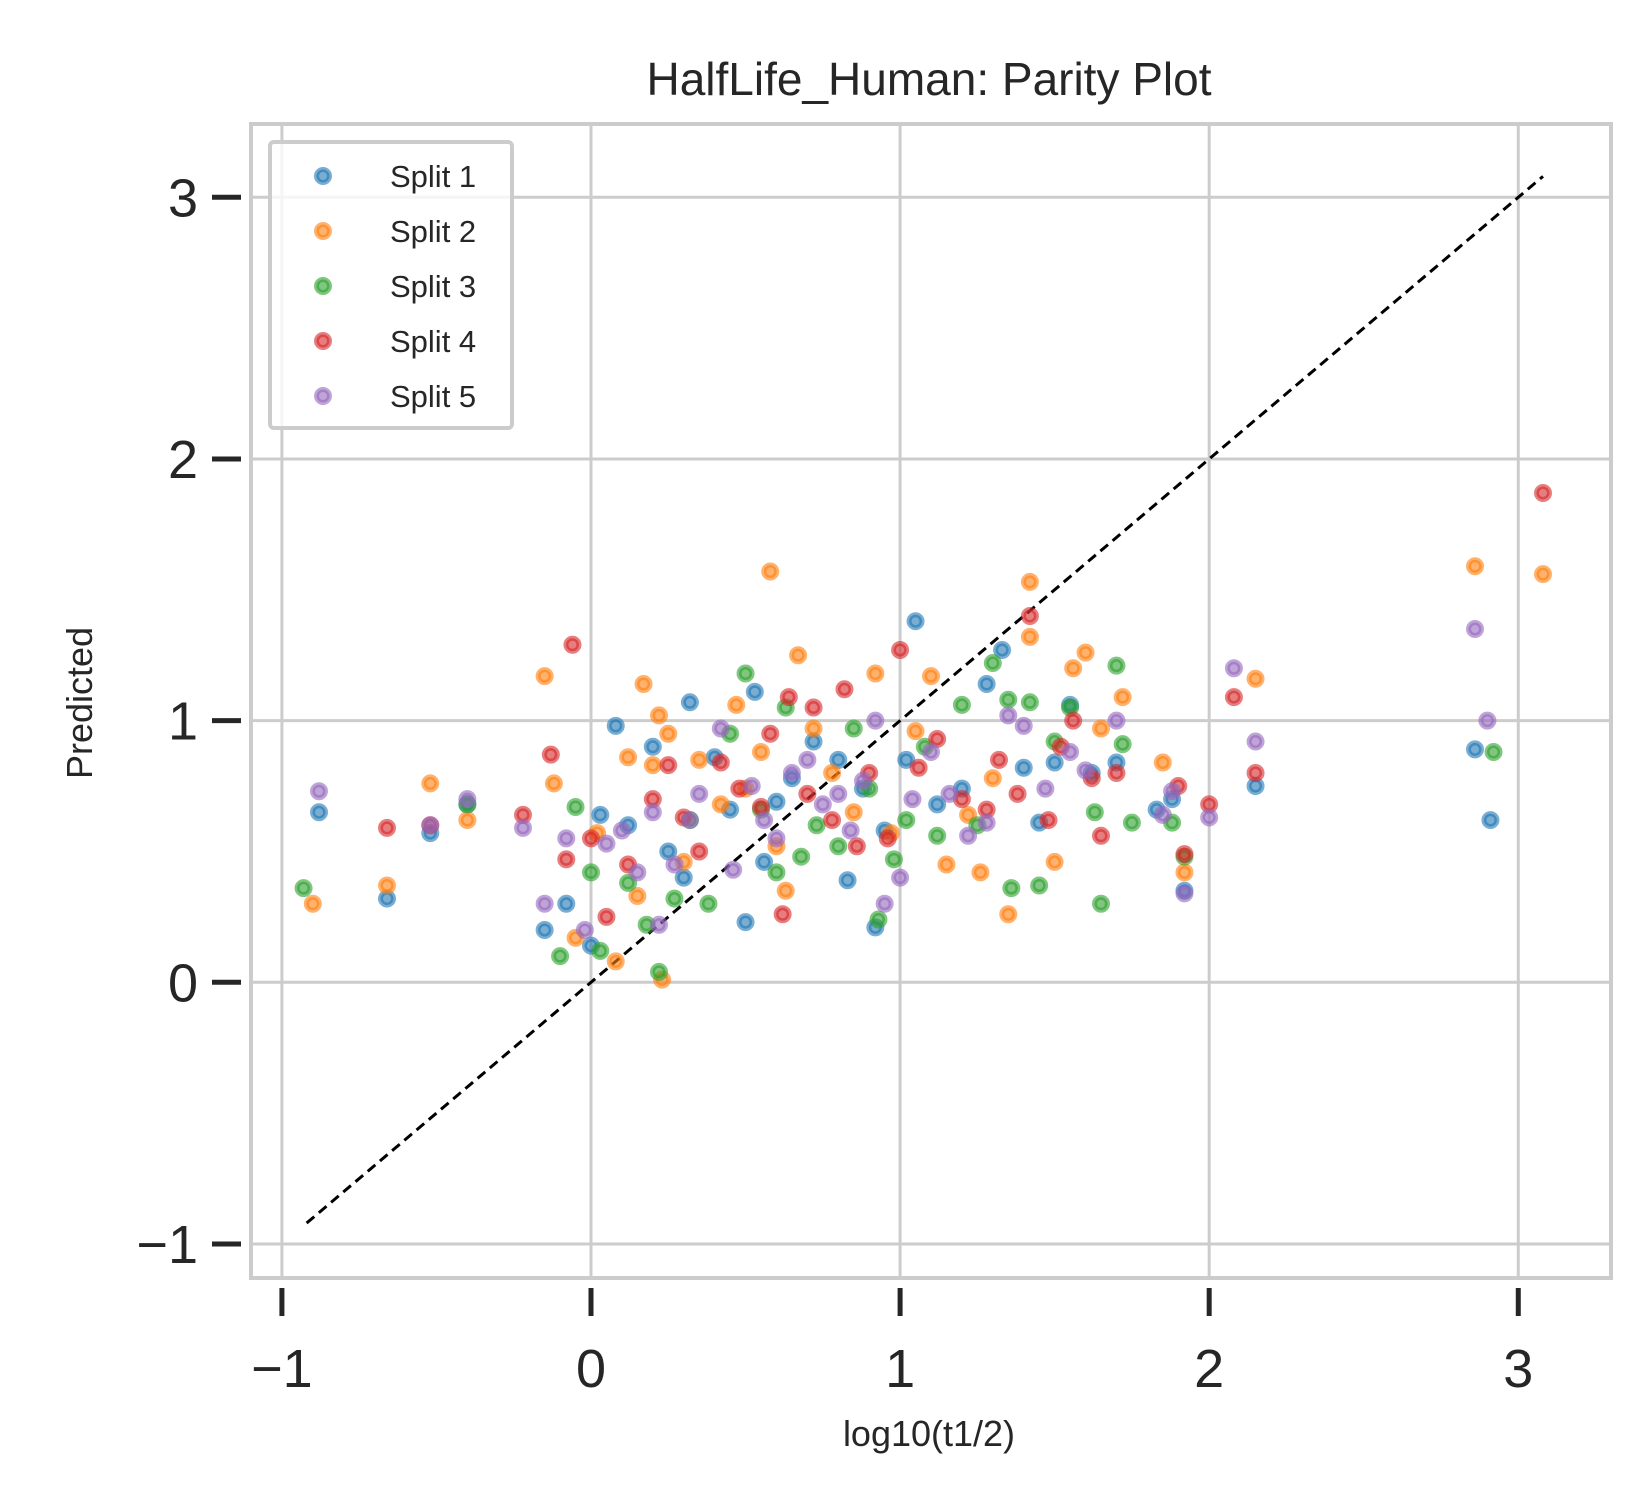  What do you see at coordinates (183, 983) in the screenshot?
I see `y-tick-label: 0` at bounding box center [183, 983].